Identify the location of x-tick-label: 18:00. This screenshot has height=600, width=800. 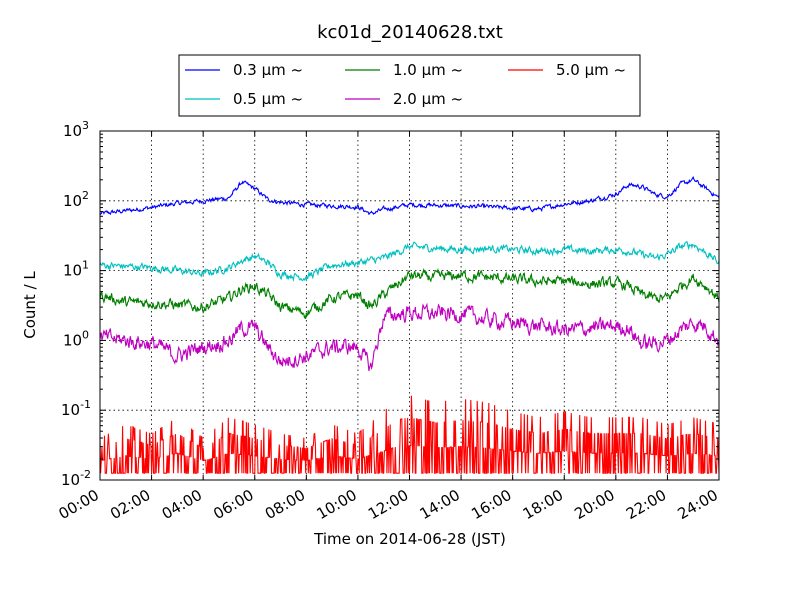
(543, 504).